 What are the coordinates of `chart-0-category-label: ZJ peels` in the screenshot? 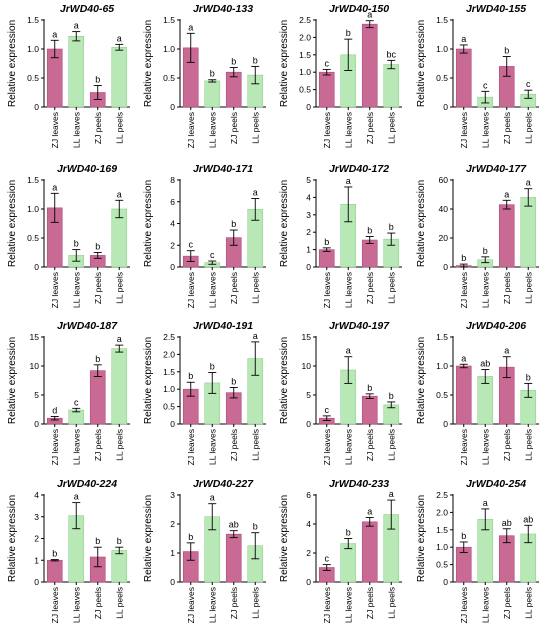 It's located at (98, 128).